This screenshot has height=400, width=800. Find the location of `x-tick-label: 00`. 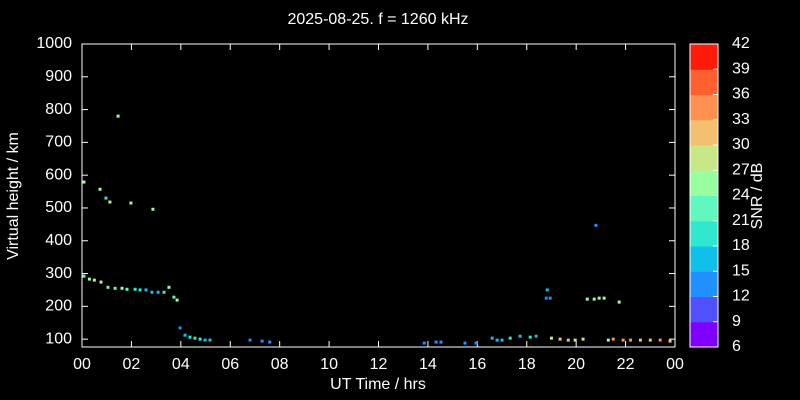

x-tick-label: 00 is located at coordinates (675, 364).